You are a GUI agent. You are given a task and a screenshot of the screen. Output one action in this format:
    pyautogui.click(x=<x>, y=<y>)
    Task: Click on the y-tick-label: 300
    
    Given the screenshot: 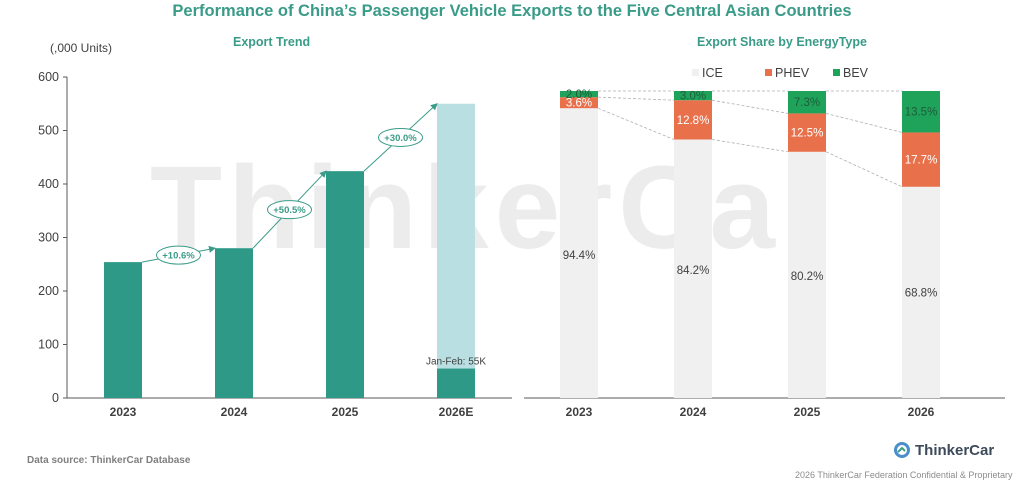 What is the action you would take?
    pyautogui.click(x=48, y=238)
    